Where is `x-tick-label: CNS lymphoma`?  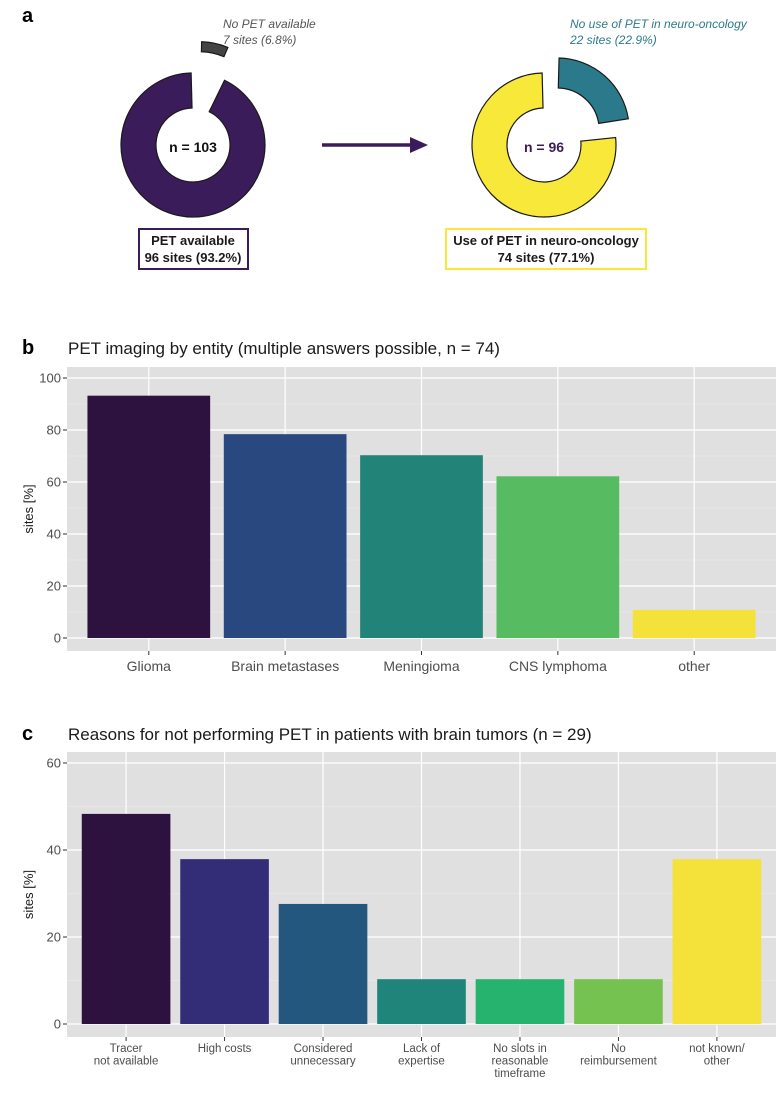
x-tick-label: CNS lymphoma is located at coordinates (558, 666).